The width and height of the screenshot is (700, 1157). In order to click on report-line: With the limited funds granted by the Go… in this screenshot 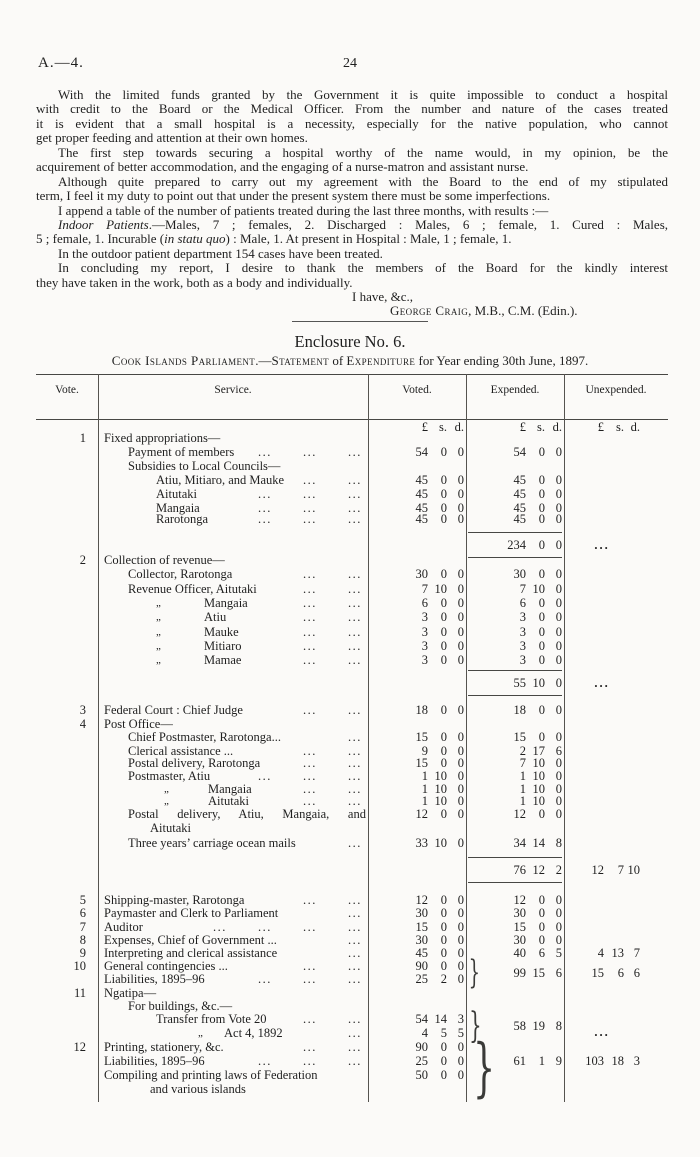, I will do `click(363, 94)`.